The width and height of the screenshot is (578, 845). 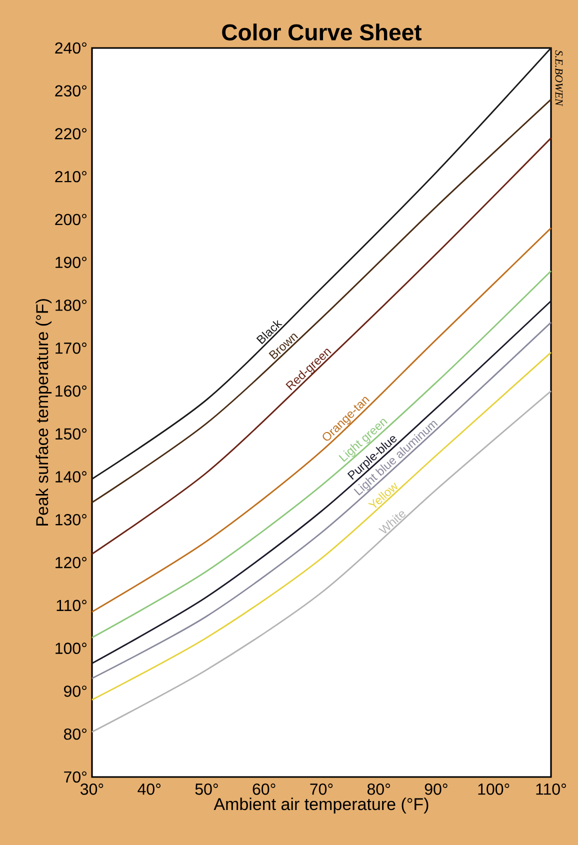 I want to click on y-tick-label: 70°, so click(x=75, y=777).